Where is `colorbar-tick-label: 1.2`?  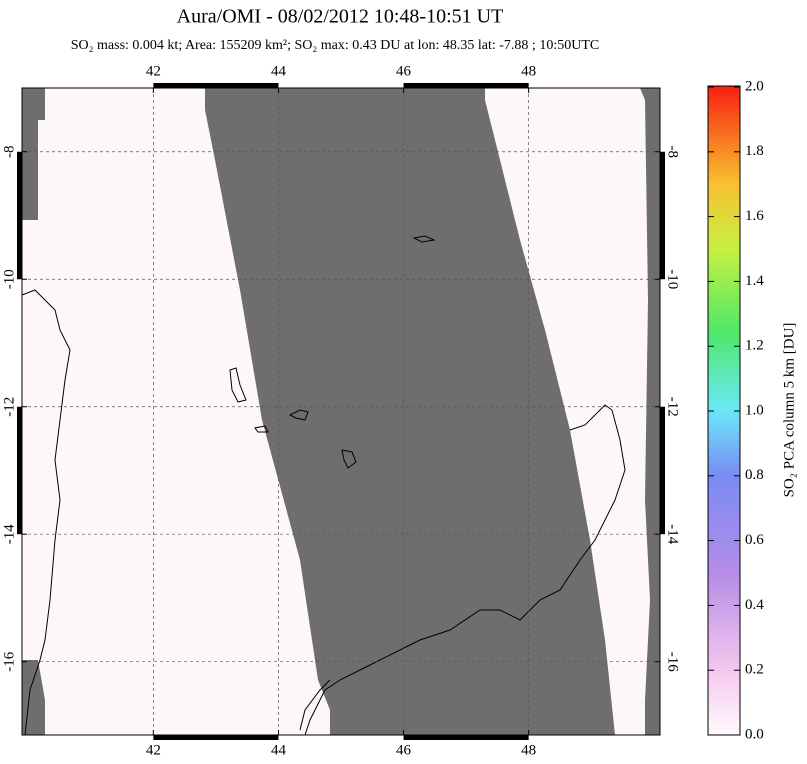 colorbar-tick-label: 1.2 is located at coordinates (754, 346).